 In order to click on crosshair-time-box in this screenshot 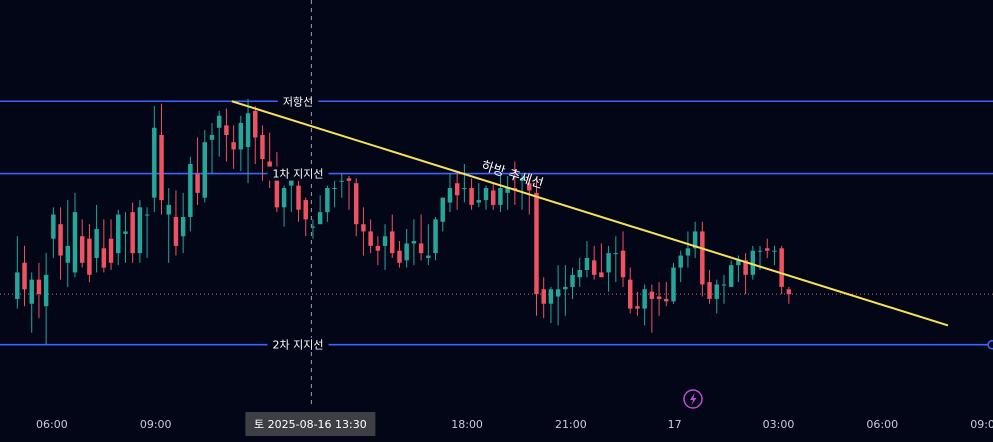, I will do `click(310, 424)`.